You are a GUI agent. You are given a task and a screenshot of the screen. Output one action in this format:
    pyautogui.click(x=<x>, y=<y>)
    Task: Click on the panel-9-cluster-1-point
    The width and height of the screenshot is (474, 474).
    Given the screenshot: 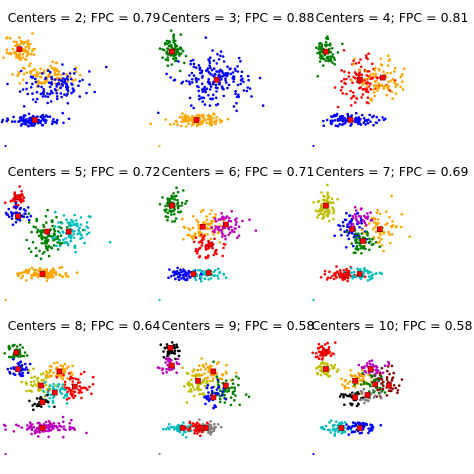 What is the action you would take?
    pyautogui.click(x=323, y=348)
    